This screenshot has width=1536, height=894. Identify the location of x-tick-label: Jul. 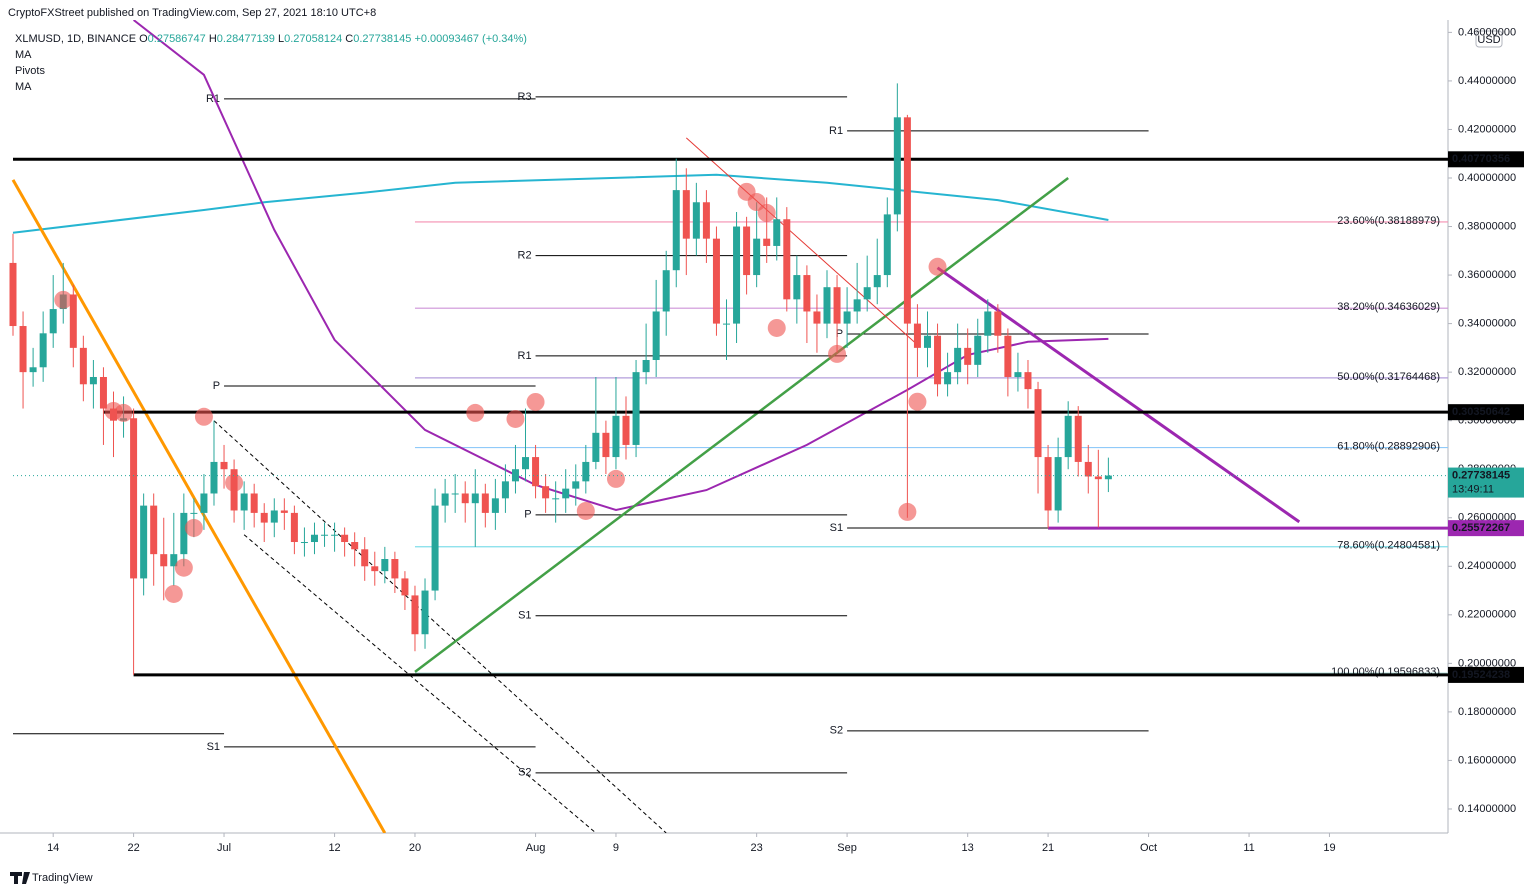
(224, 848).